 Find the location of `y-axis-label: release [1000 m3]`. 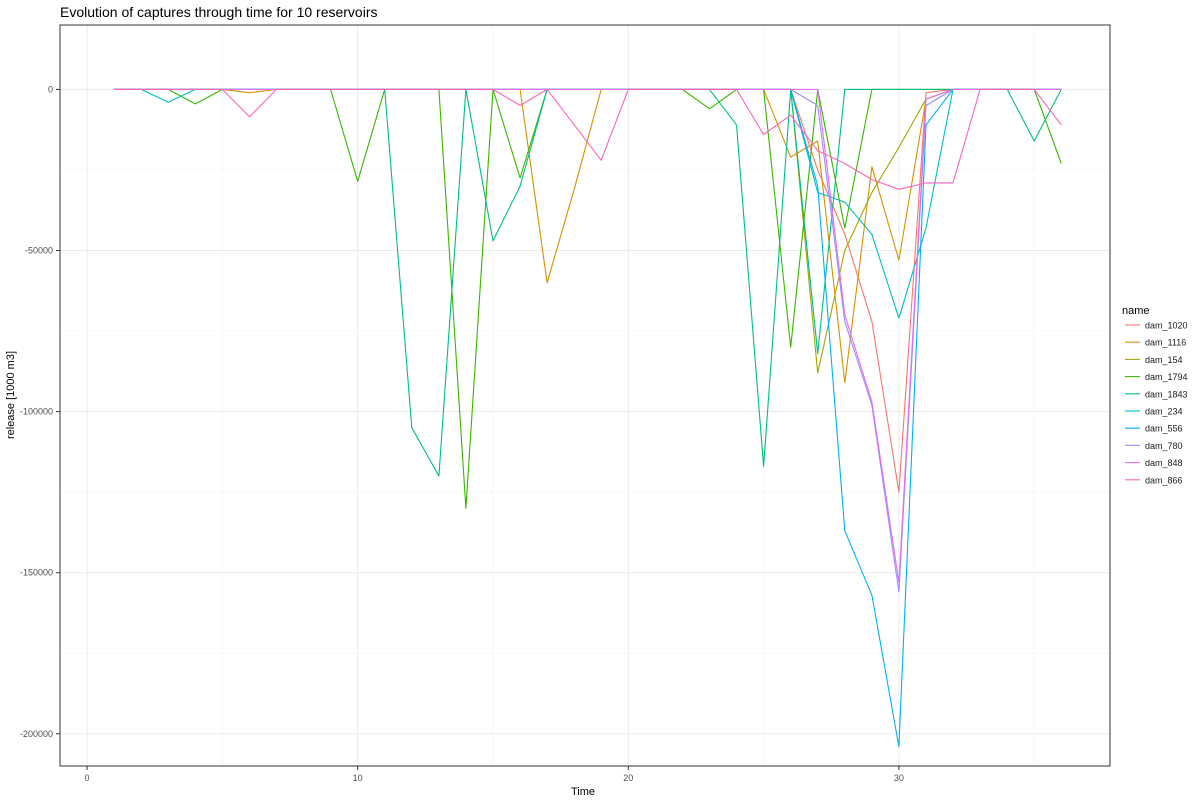

y-axis-label: release [1000 m3] is located at coordinates (11, 395).